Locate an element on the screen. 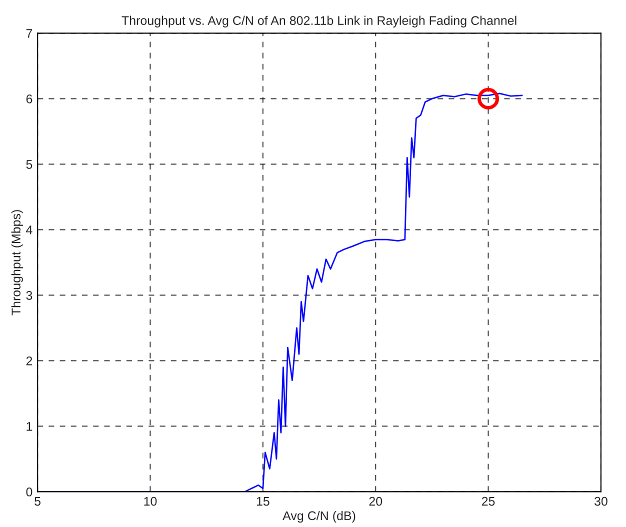 The image size is (626, 527). y-tick-label: 7 is located at coordinates (29, 33).